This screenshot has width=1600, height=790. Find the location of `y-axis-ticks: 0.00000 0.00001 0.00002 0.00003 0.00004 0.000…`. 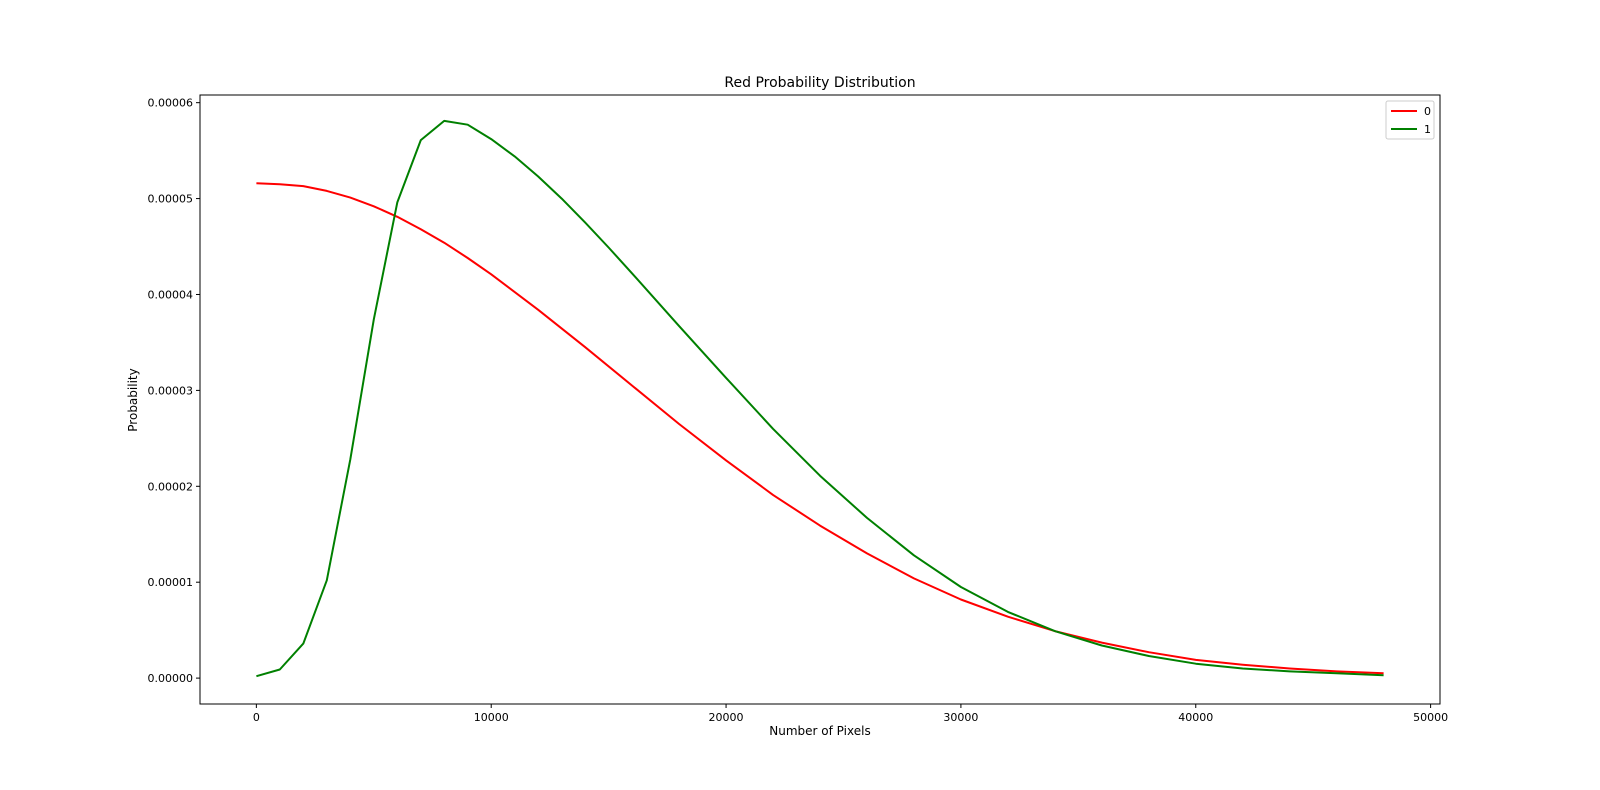

y-axis-ticks: 0.00000 0.00001 0.00002 0.00003 0.00004 0.000… is located at coordinates (174, 391).